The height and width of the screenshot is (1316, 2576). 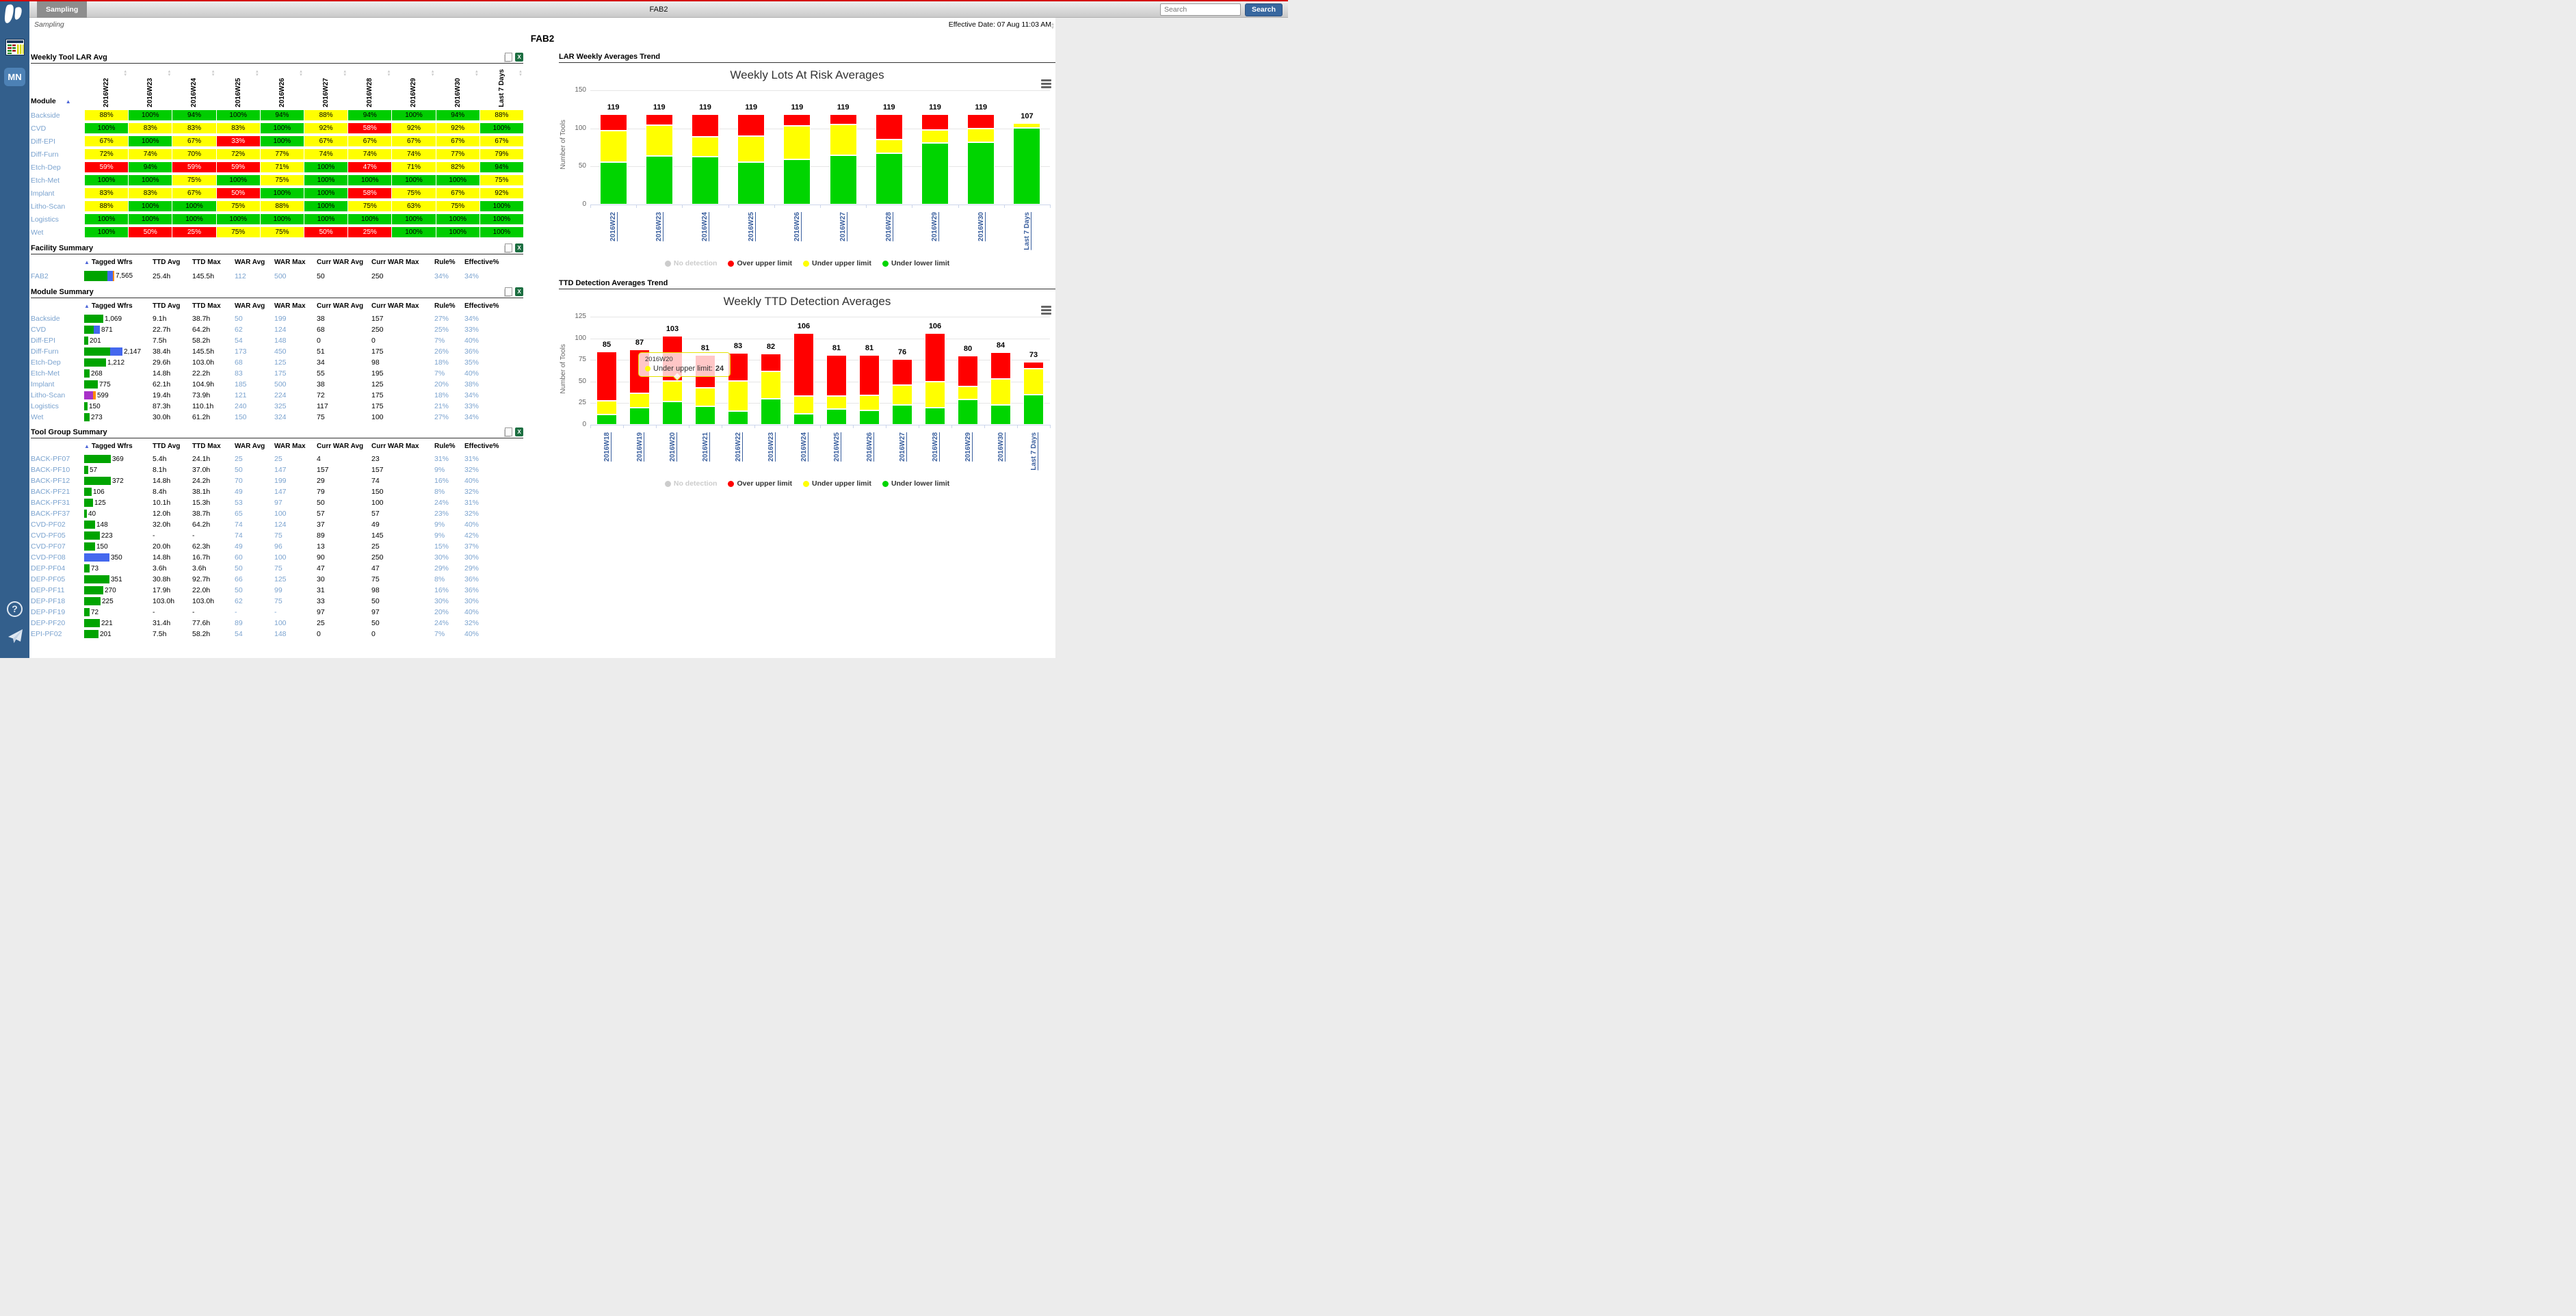 What do you see at coordinates (45, 406) in the screenshot?
I see `row-link: Logistics` at bounding box center [45, 406].